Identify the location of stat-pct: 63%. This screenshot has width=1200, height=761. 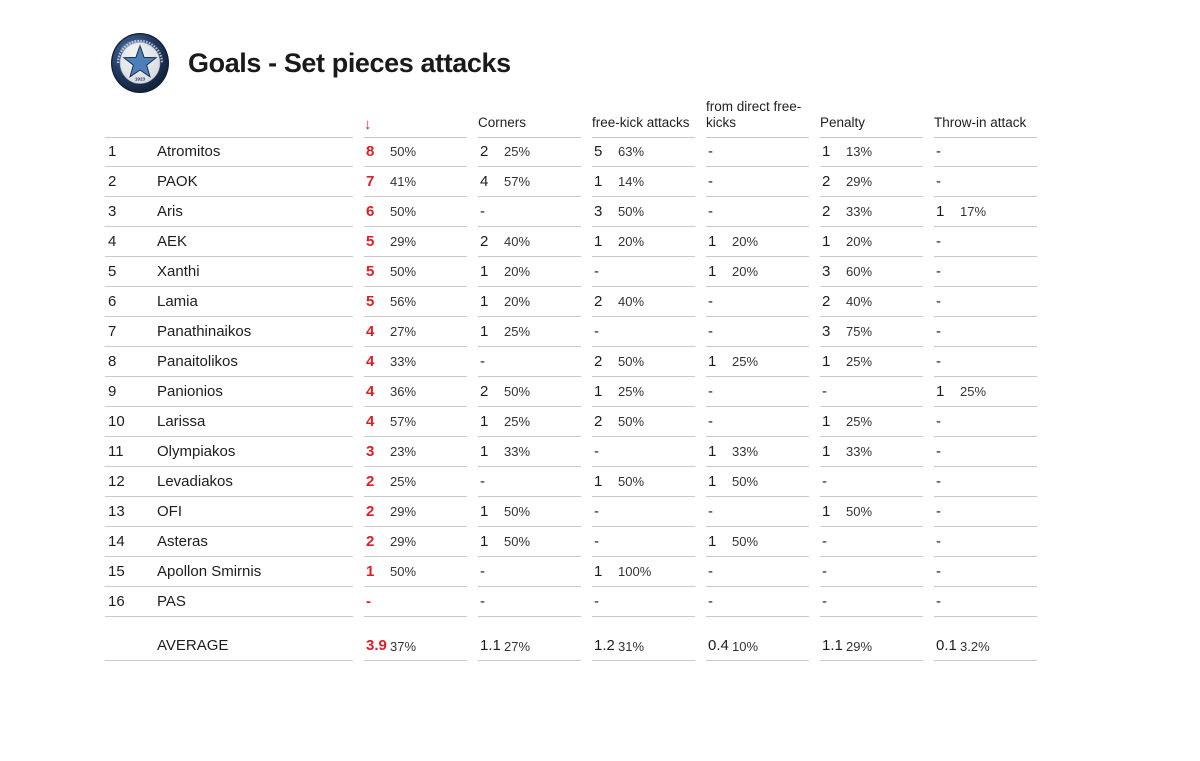
(631, 151).